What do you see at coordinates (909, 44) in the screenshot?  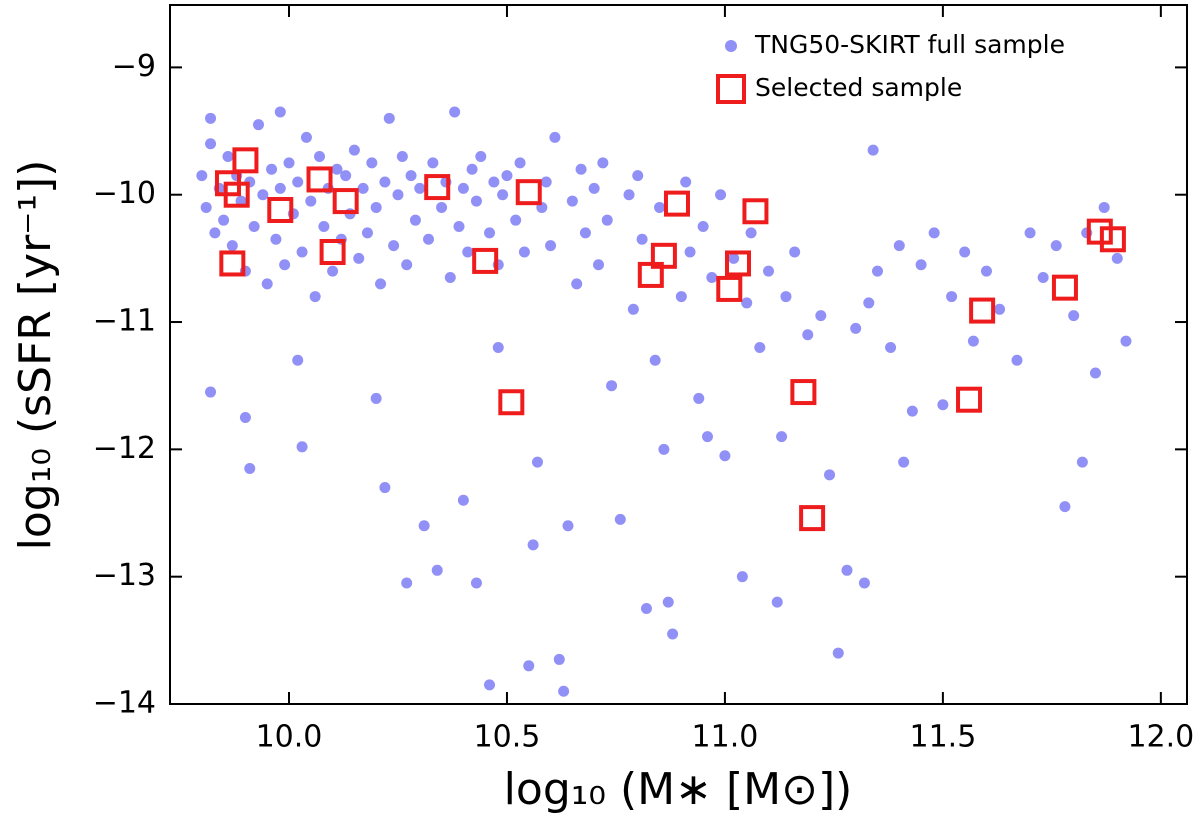 I see `legend-label: TNG50-SKIRT full sample` at bounding box center [909, 44].